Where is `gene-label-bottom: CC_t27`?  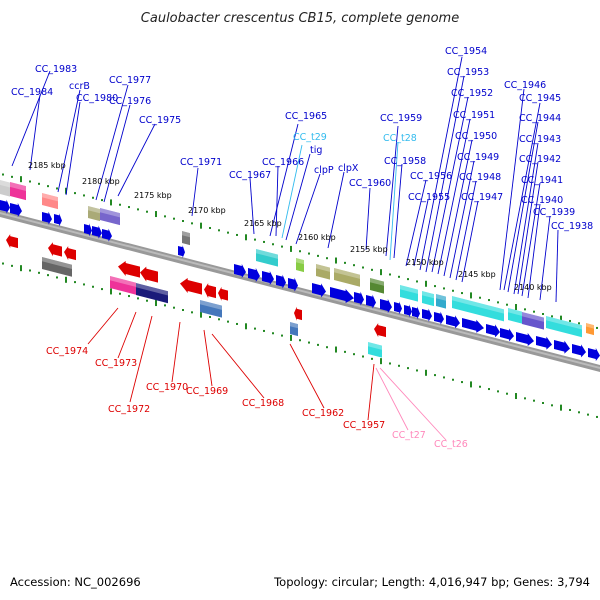
gene-label-bottom: CC_t27 is located at coordinates (409, 435).